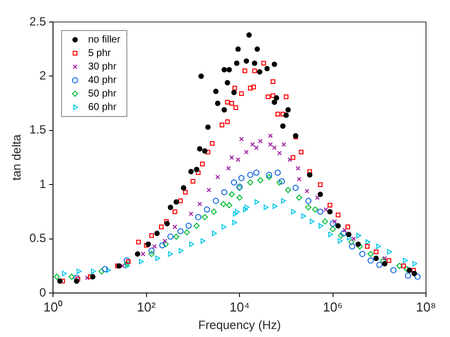 The width and height of the screenshot is (450, 337). I want to click on x-tick-label: 10², so click(146, 306).